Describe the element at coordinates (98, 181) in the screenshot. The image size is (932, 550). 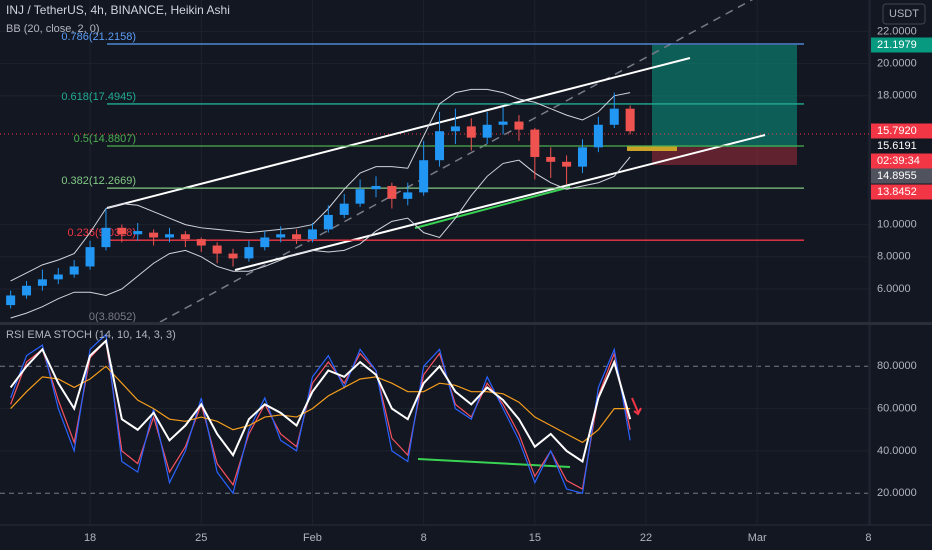
I see `fib-label: 0.382(12.2669)` at that location.